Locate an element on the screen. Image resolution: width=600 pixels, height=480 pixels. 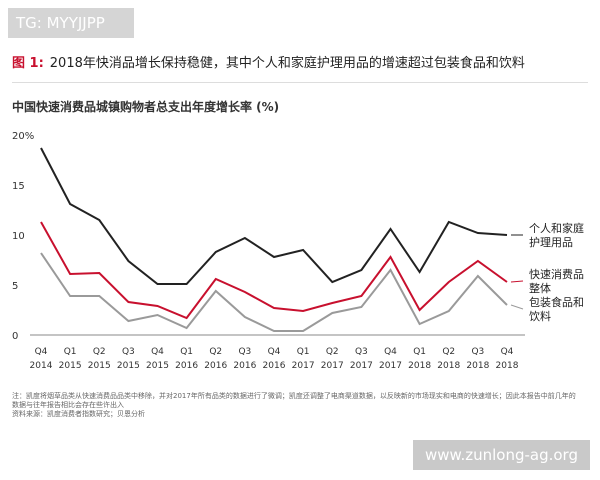
series-line is located at coordinates (274, 292).